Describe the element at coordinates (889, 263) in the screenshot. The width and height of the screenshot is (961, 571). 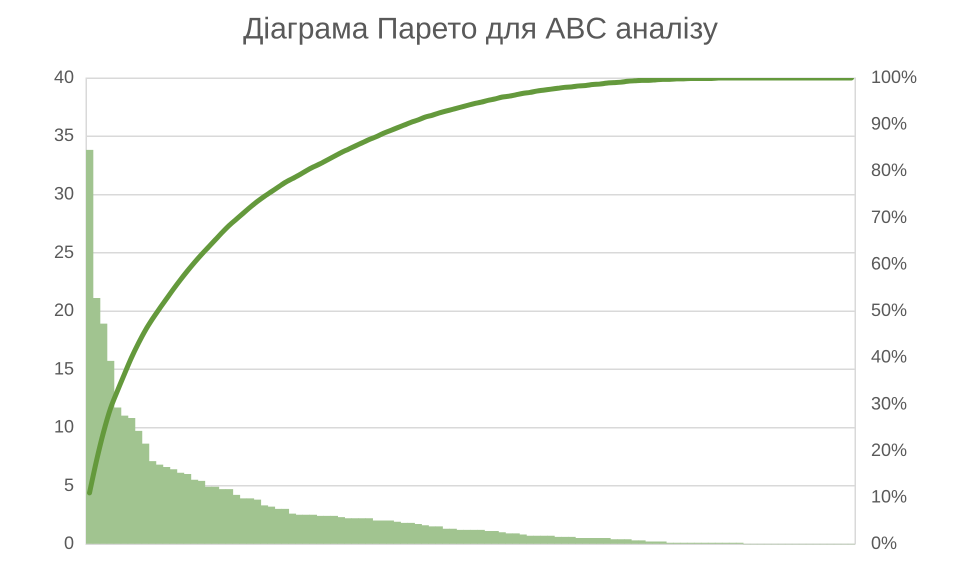
I see `y2-tick-label: 60%` at that location.